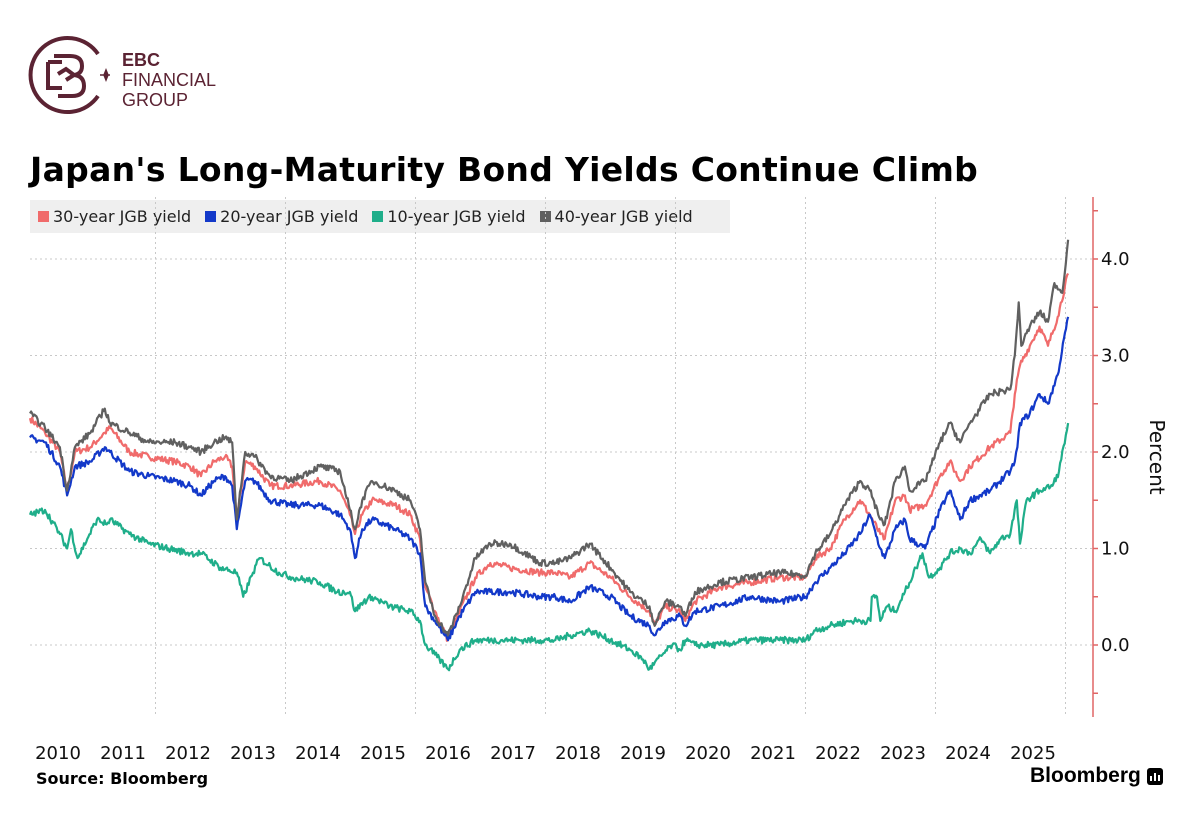  I want to click on brand-text: EBC FINANCIAL GROUP, so click(169, 80).